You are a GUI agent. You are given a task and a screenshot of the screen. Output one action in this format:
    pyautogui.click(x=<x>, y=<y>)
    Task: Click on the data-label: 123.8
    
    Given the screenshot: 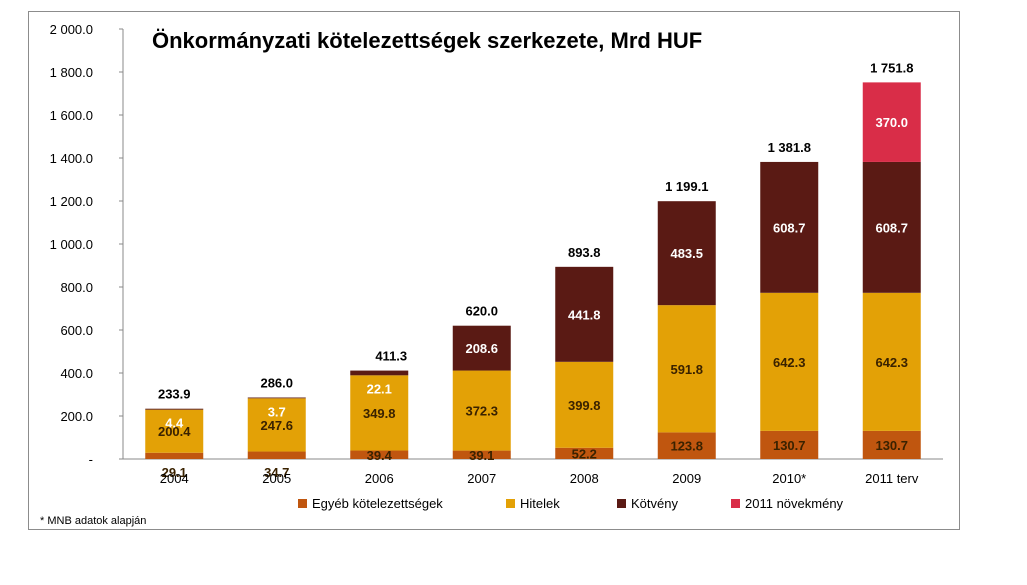 What is the action you would take?
    pyautogui.click(x=686, y=446)
    